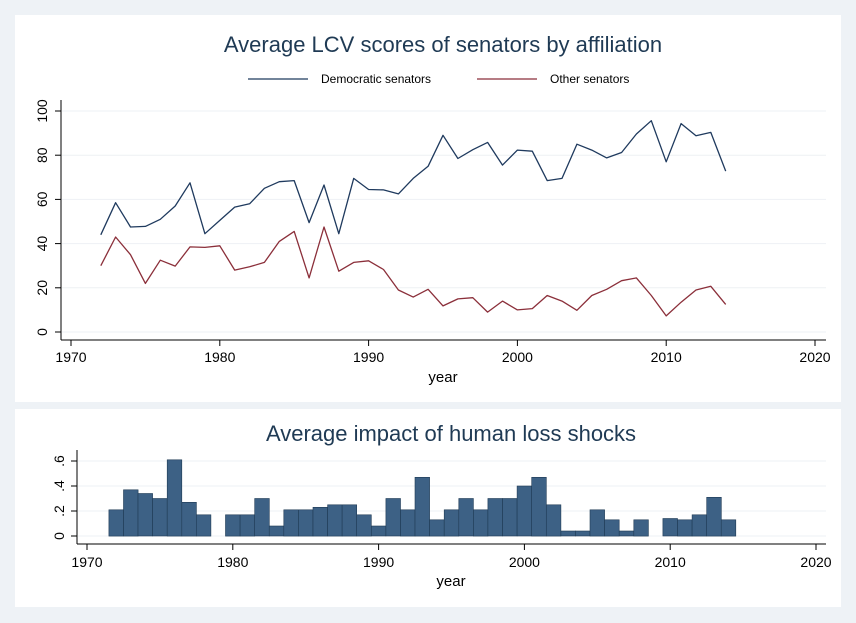 This screenshot has height=623, width=856. What do you see at coordinates (42, 288) in the screenshot?
I see `top-y-tick-label: 20` at bounding box center [42, 288].